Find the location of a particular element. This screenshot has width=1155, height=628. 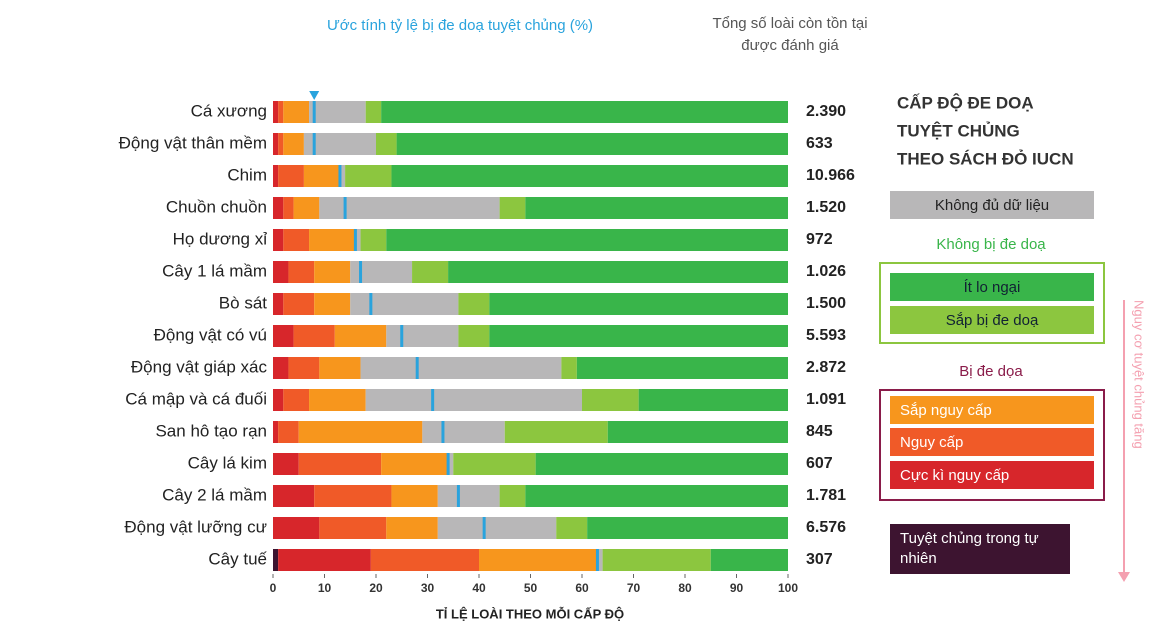

legend-entry: Tuyệt chủng trong tự nhiên is located at coordinates (980, 549).